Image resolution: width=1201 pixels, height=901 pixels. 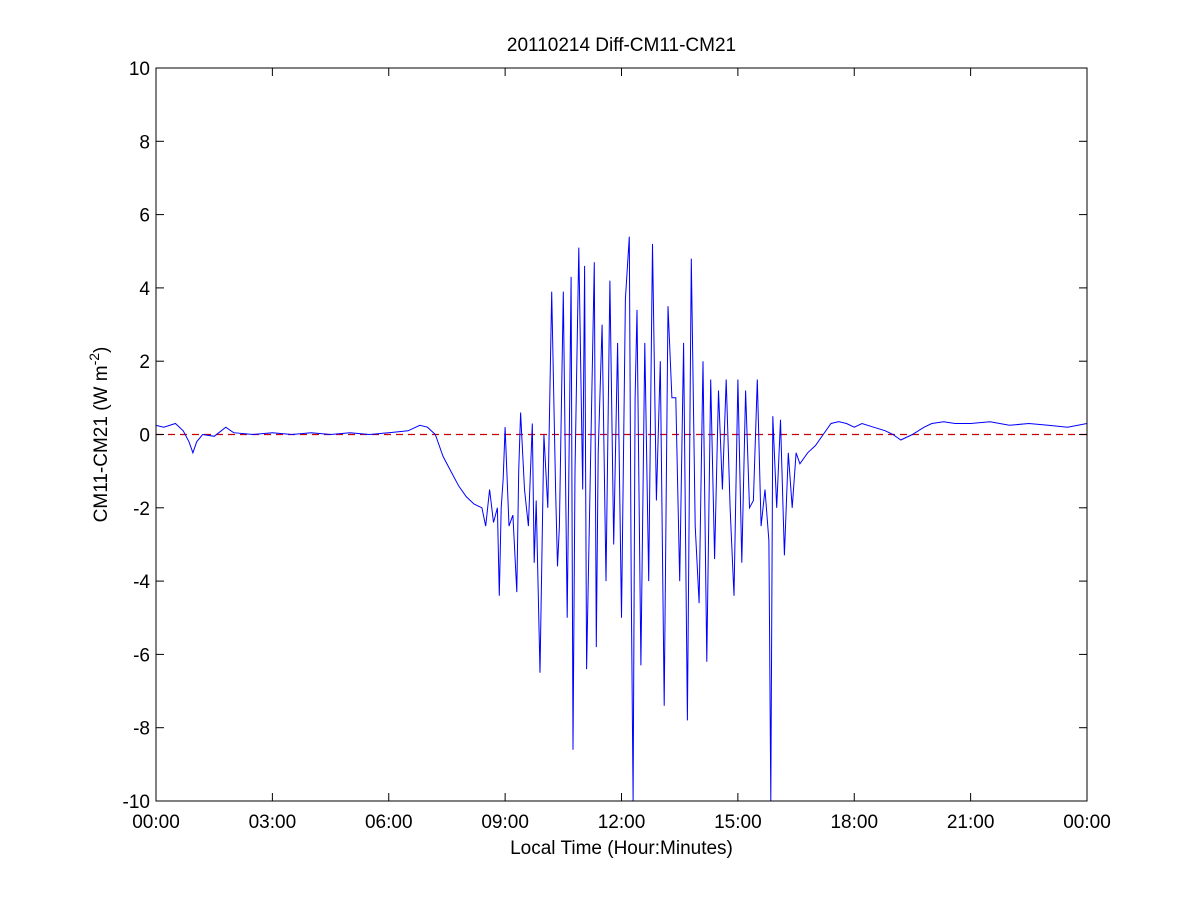 What do you see at coordinates (141, 509) in the screenshot?
I see `y-tick-label: -2` at bounding box center [141, 509].